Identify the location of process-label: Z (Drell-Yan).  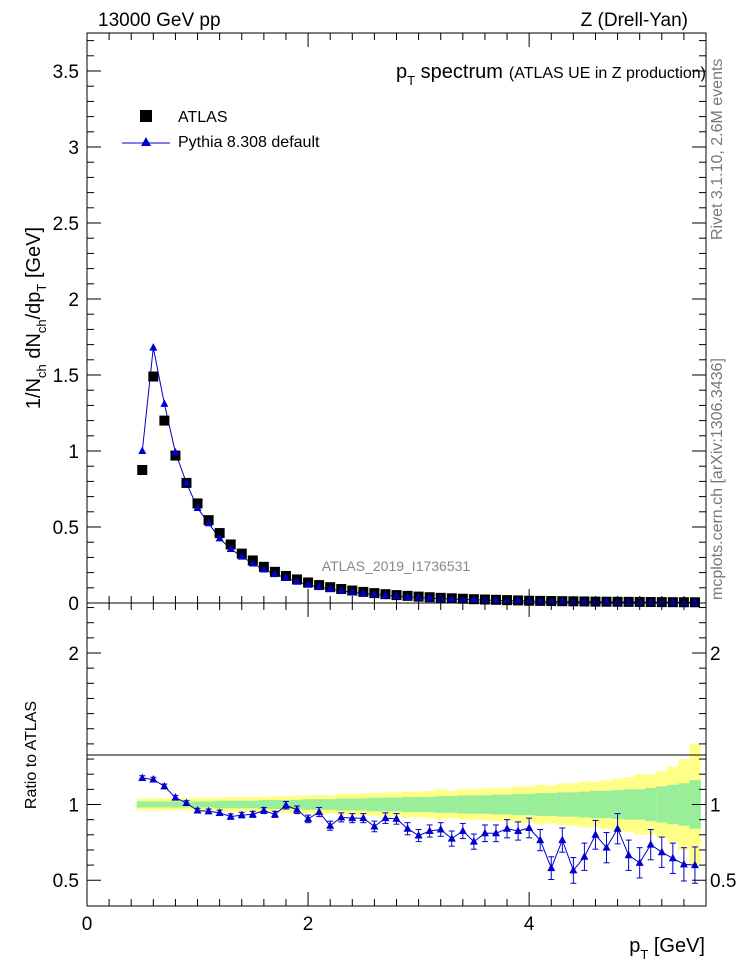
(634, 20).